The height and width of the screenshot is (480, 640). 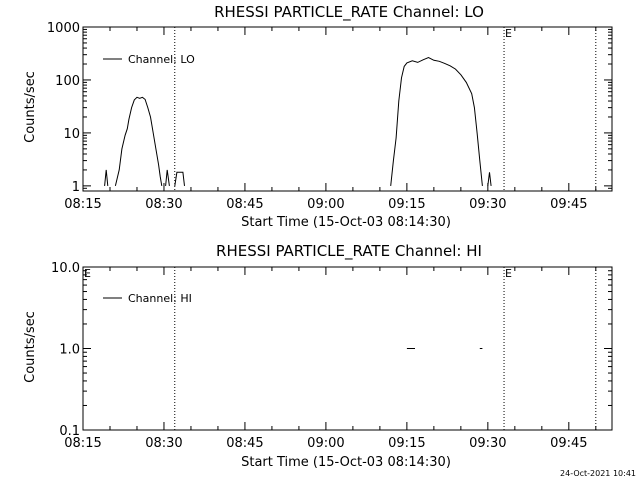 What do you see at coordinates (163, 443) in the screenshot?
I see `x-tick-label-hi: 08:30` at bounding box center [163, 443].